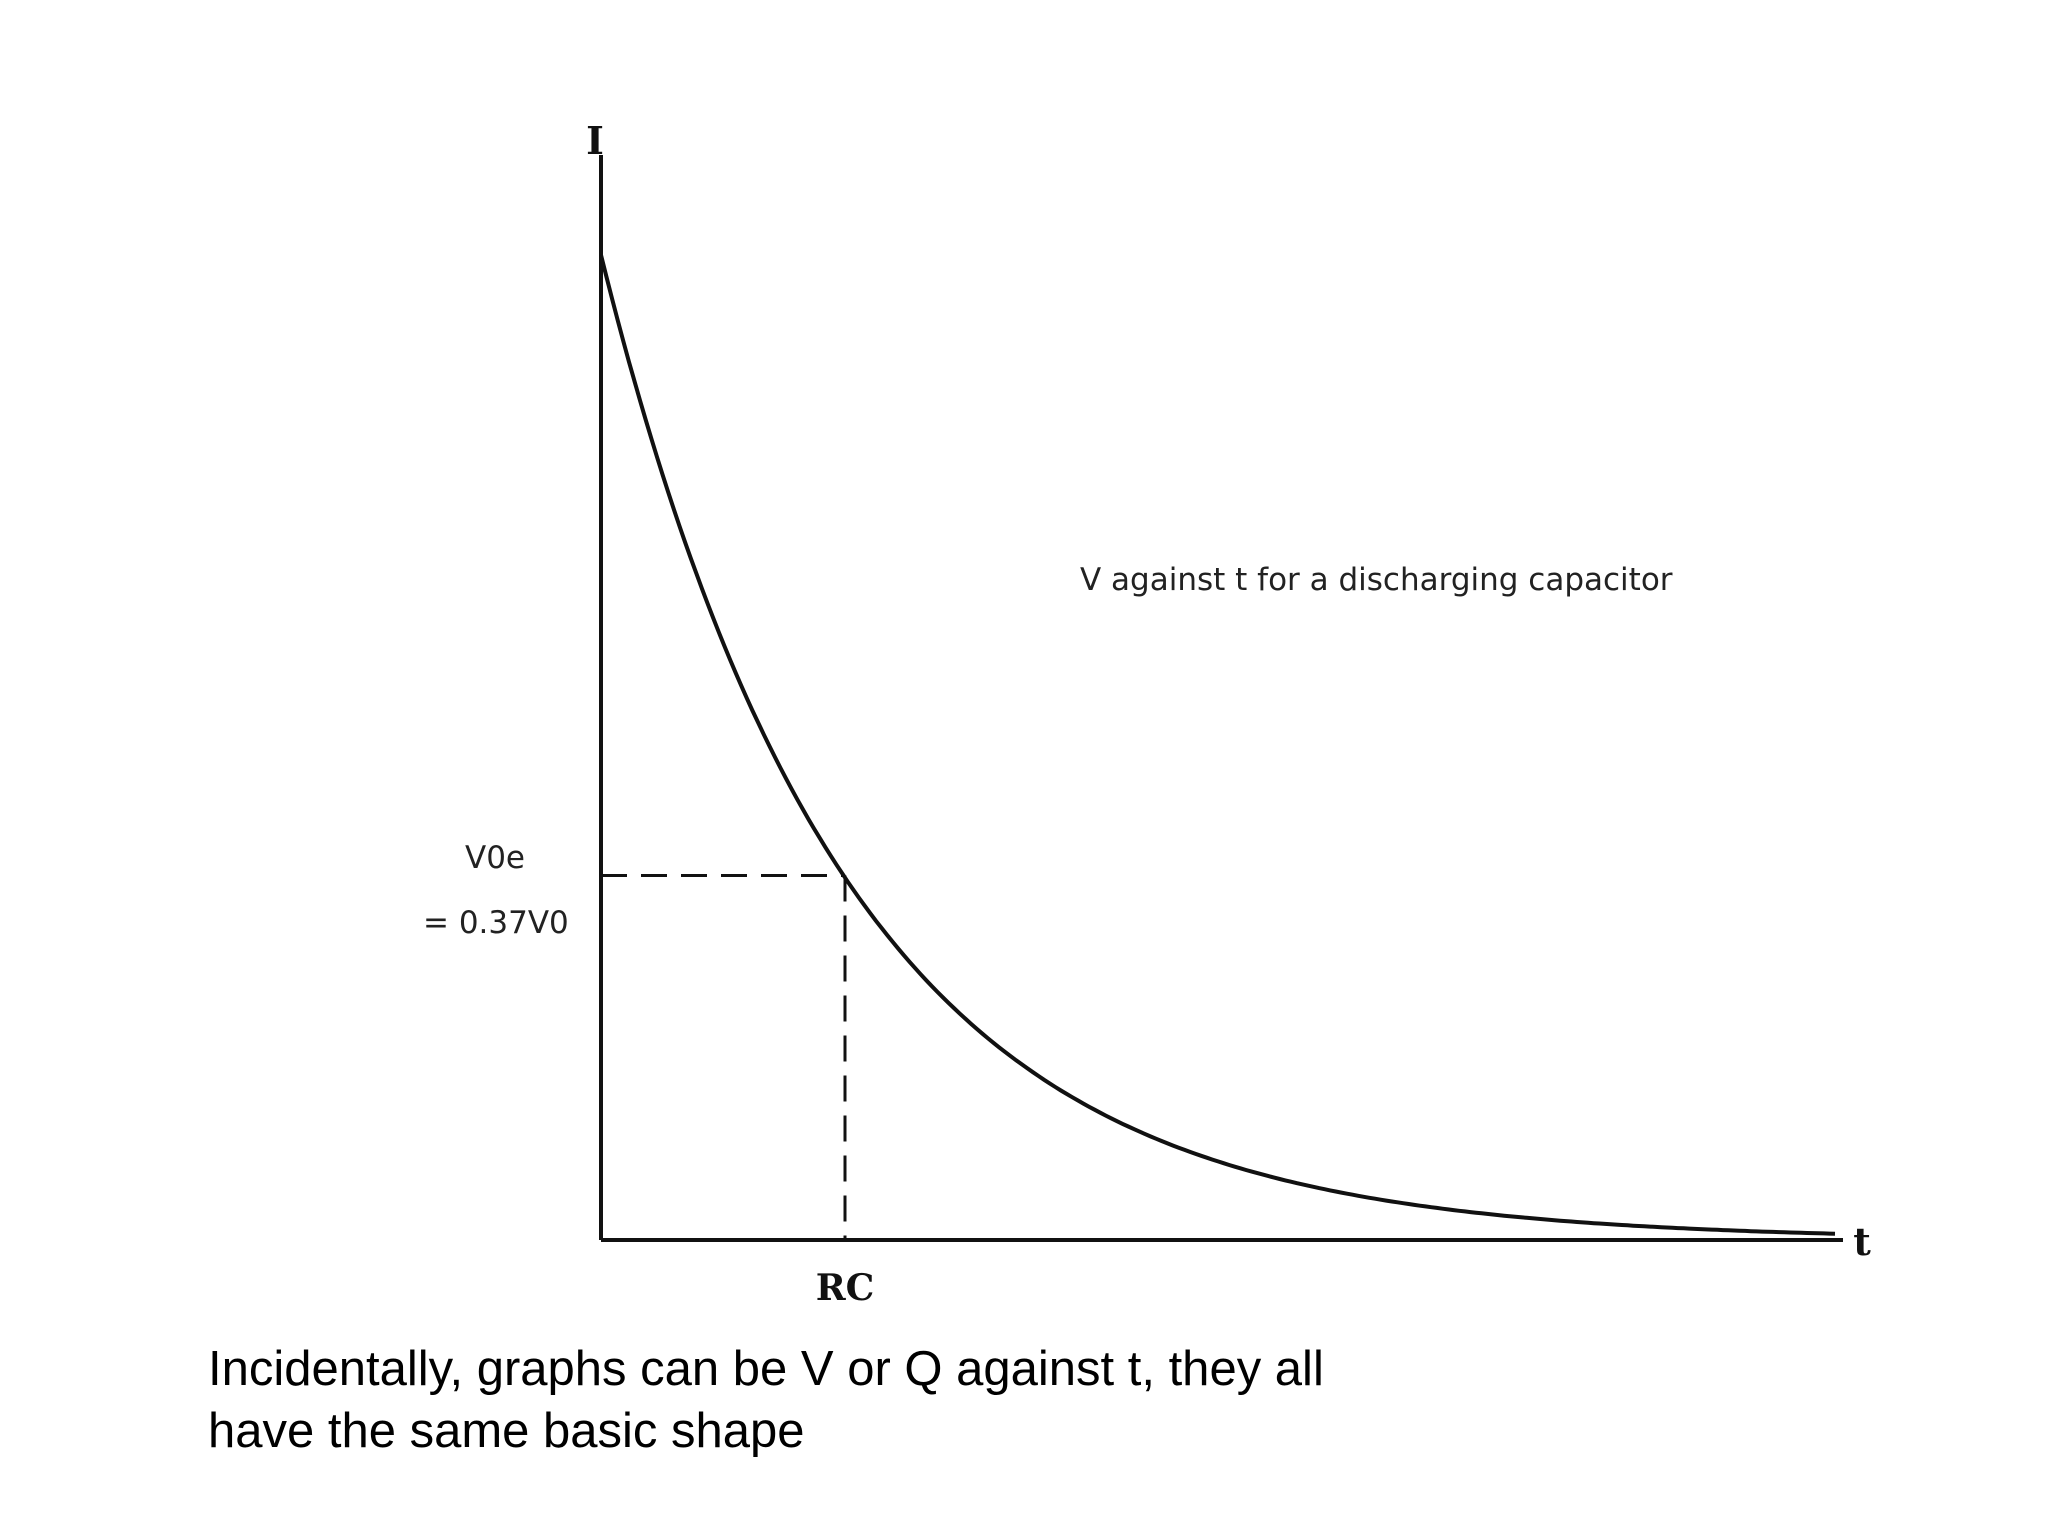 The image size is (2048, 1536). What do you see at coordinates (1862, 1241) in the screenshot?
I see `x-axis-label: t` at bounding box center [1862, 1241].